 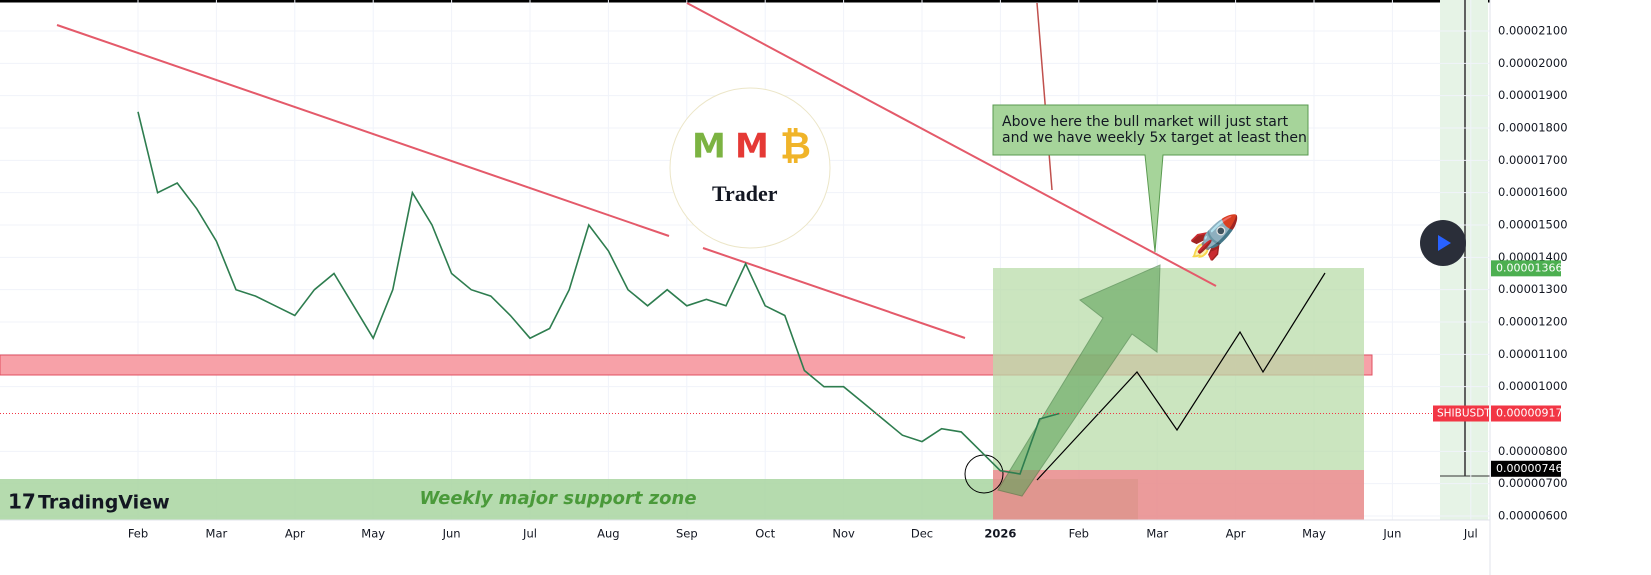 What do you see at coordinates (1529, 267) in the screenshot?
I see `price-label: 0.00001366` at bounding box center [1529, 267].